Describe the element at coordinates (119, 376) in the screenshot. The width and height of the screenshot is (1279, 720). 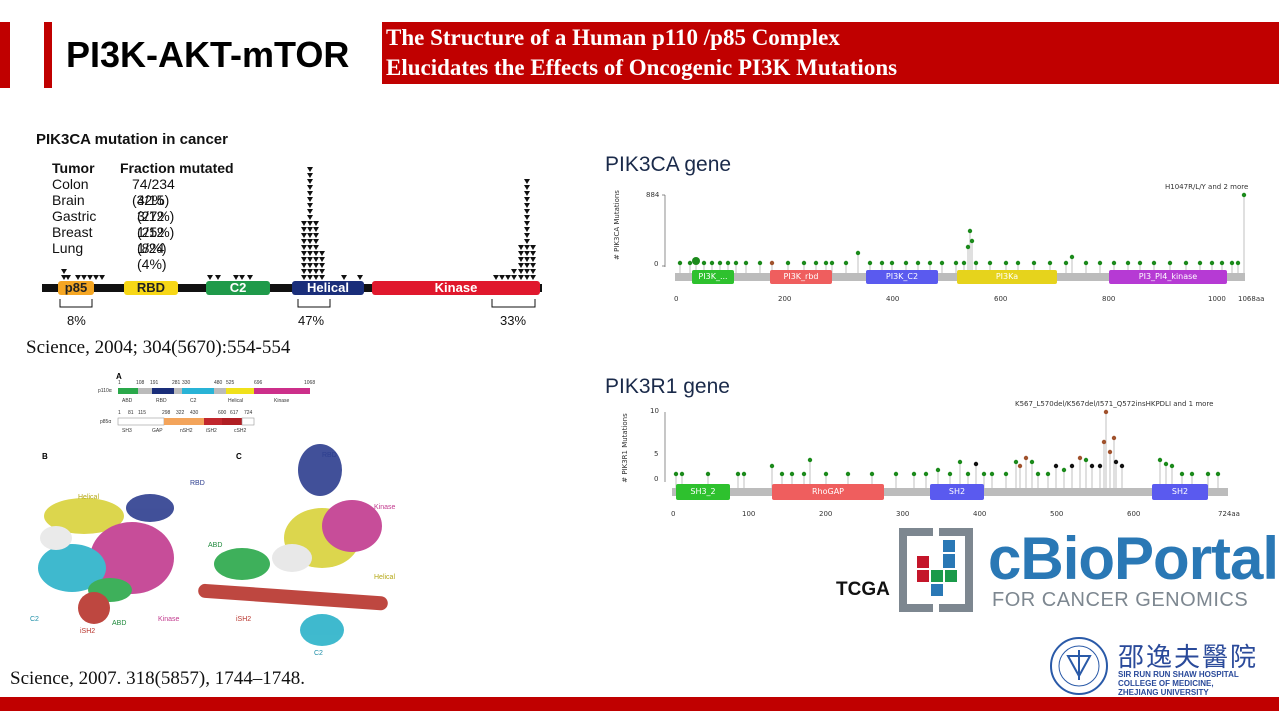
I see `panel-a-label: A` at that location.